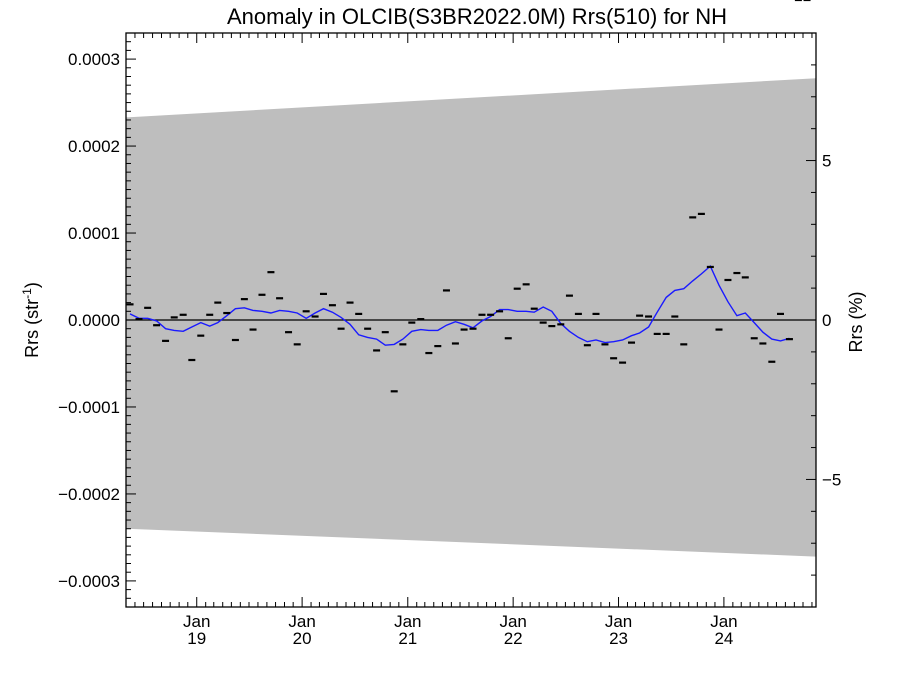 The image size is (900, 675). I want to click on x-tick-label-year: 20, so click(302, 638).